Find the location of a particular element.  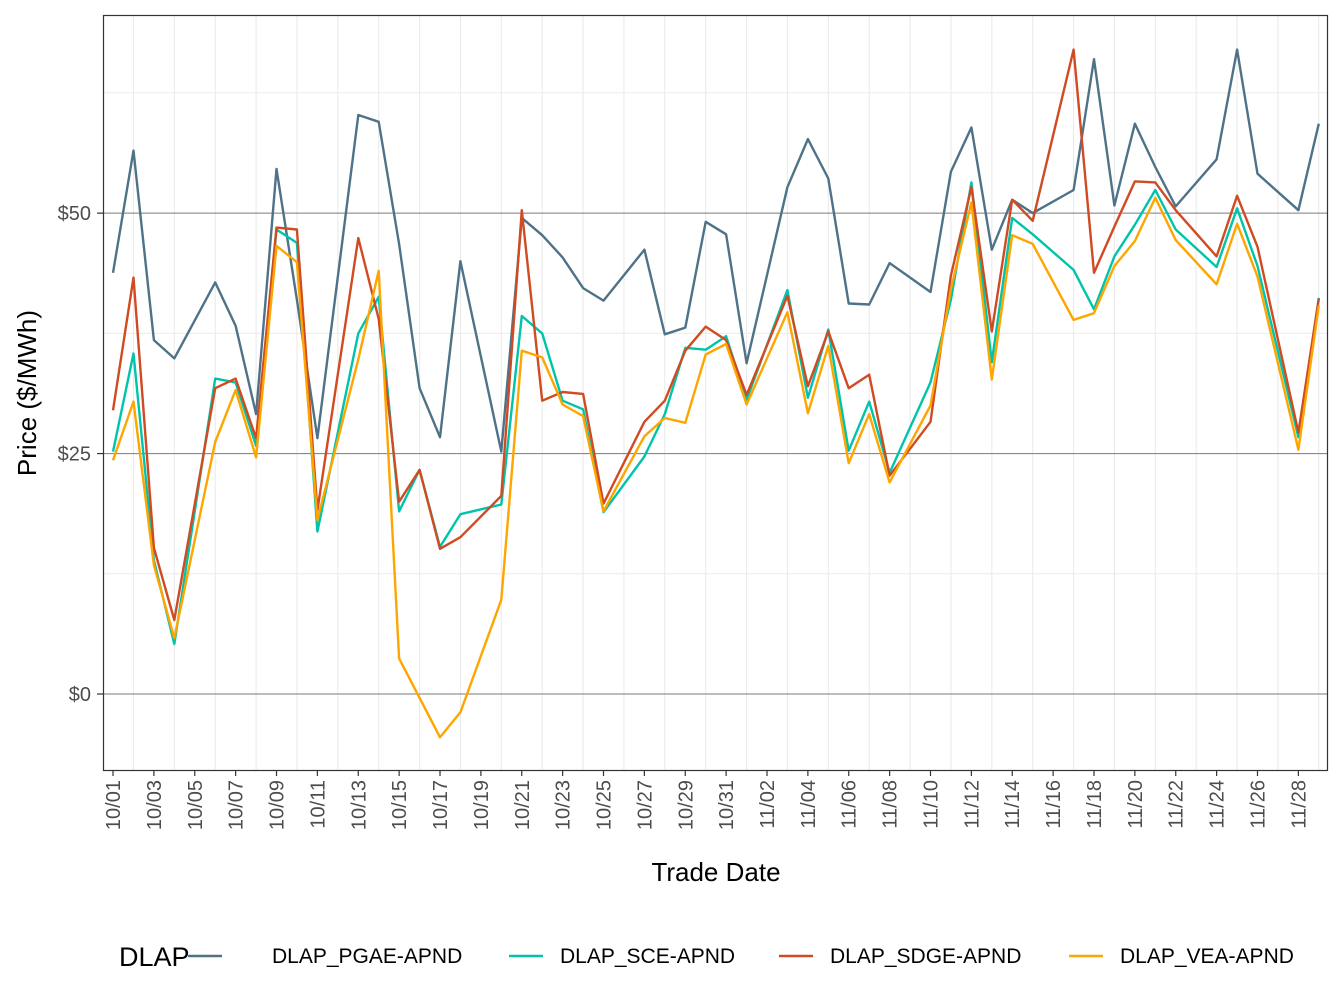

x-tick-label: 10/11 is located at coordinates (318, 804).